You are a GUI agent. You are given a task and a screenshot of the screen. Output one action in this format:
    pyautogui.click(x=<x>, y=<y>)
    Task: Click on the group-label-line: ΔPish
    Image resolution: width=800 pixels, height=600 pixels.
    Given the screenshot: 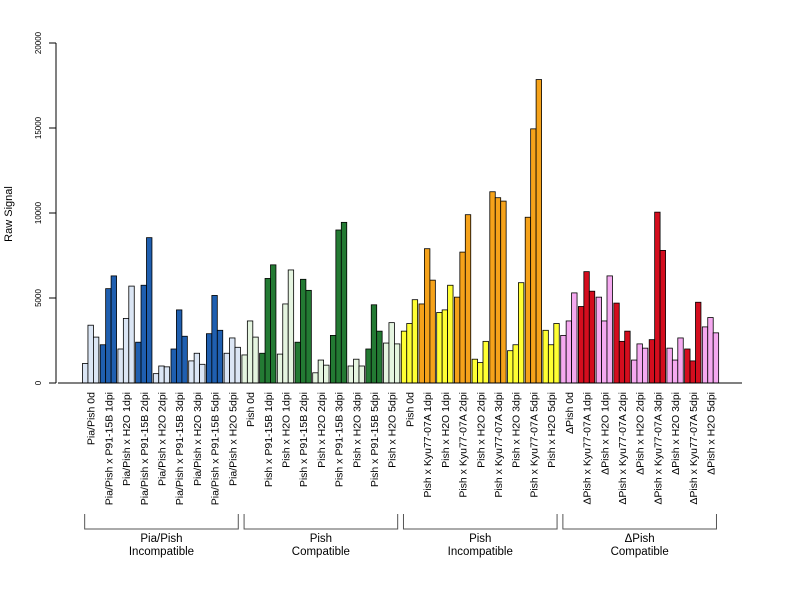 What is the action you would take?
    pyautogui.click(x=640, y=539)
    